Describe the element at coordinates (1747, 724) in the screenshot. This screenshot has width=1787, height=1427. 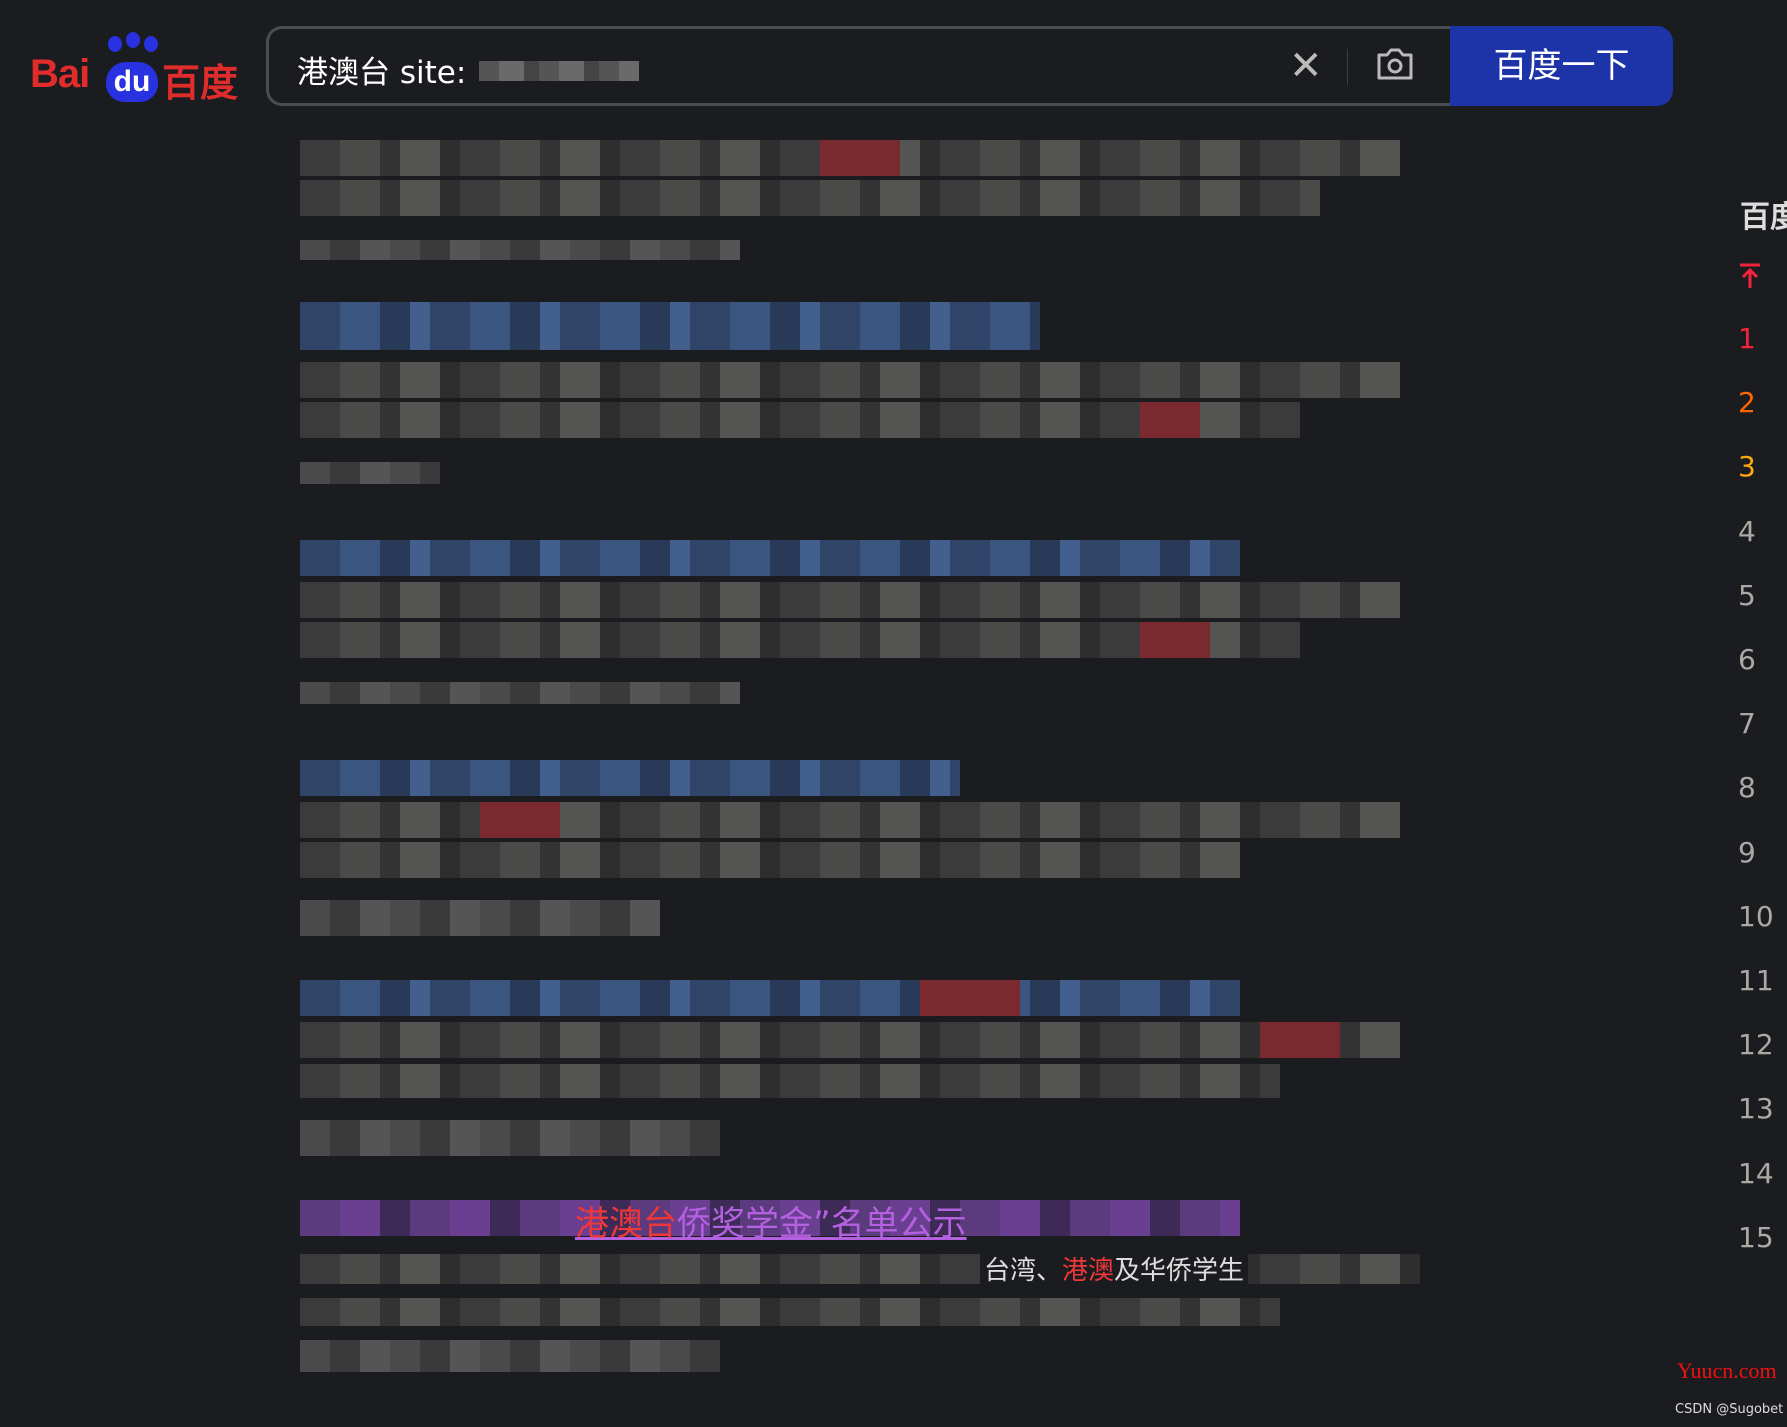
I see `rank-number: 7` at that location.